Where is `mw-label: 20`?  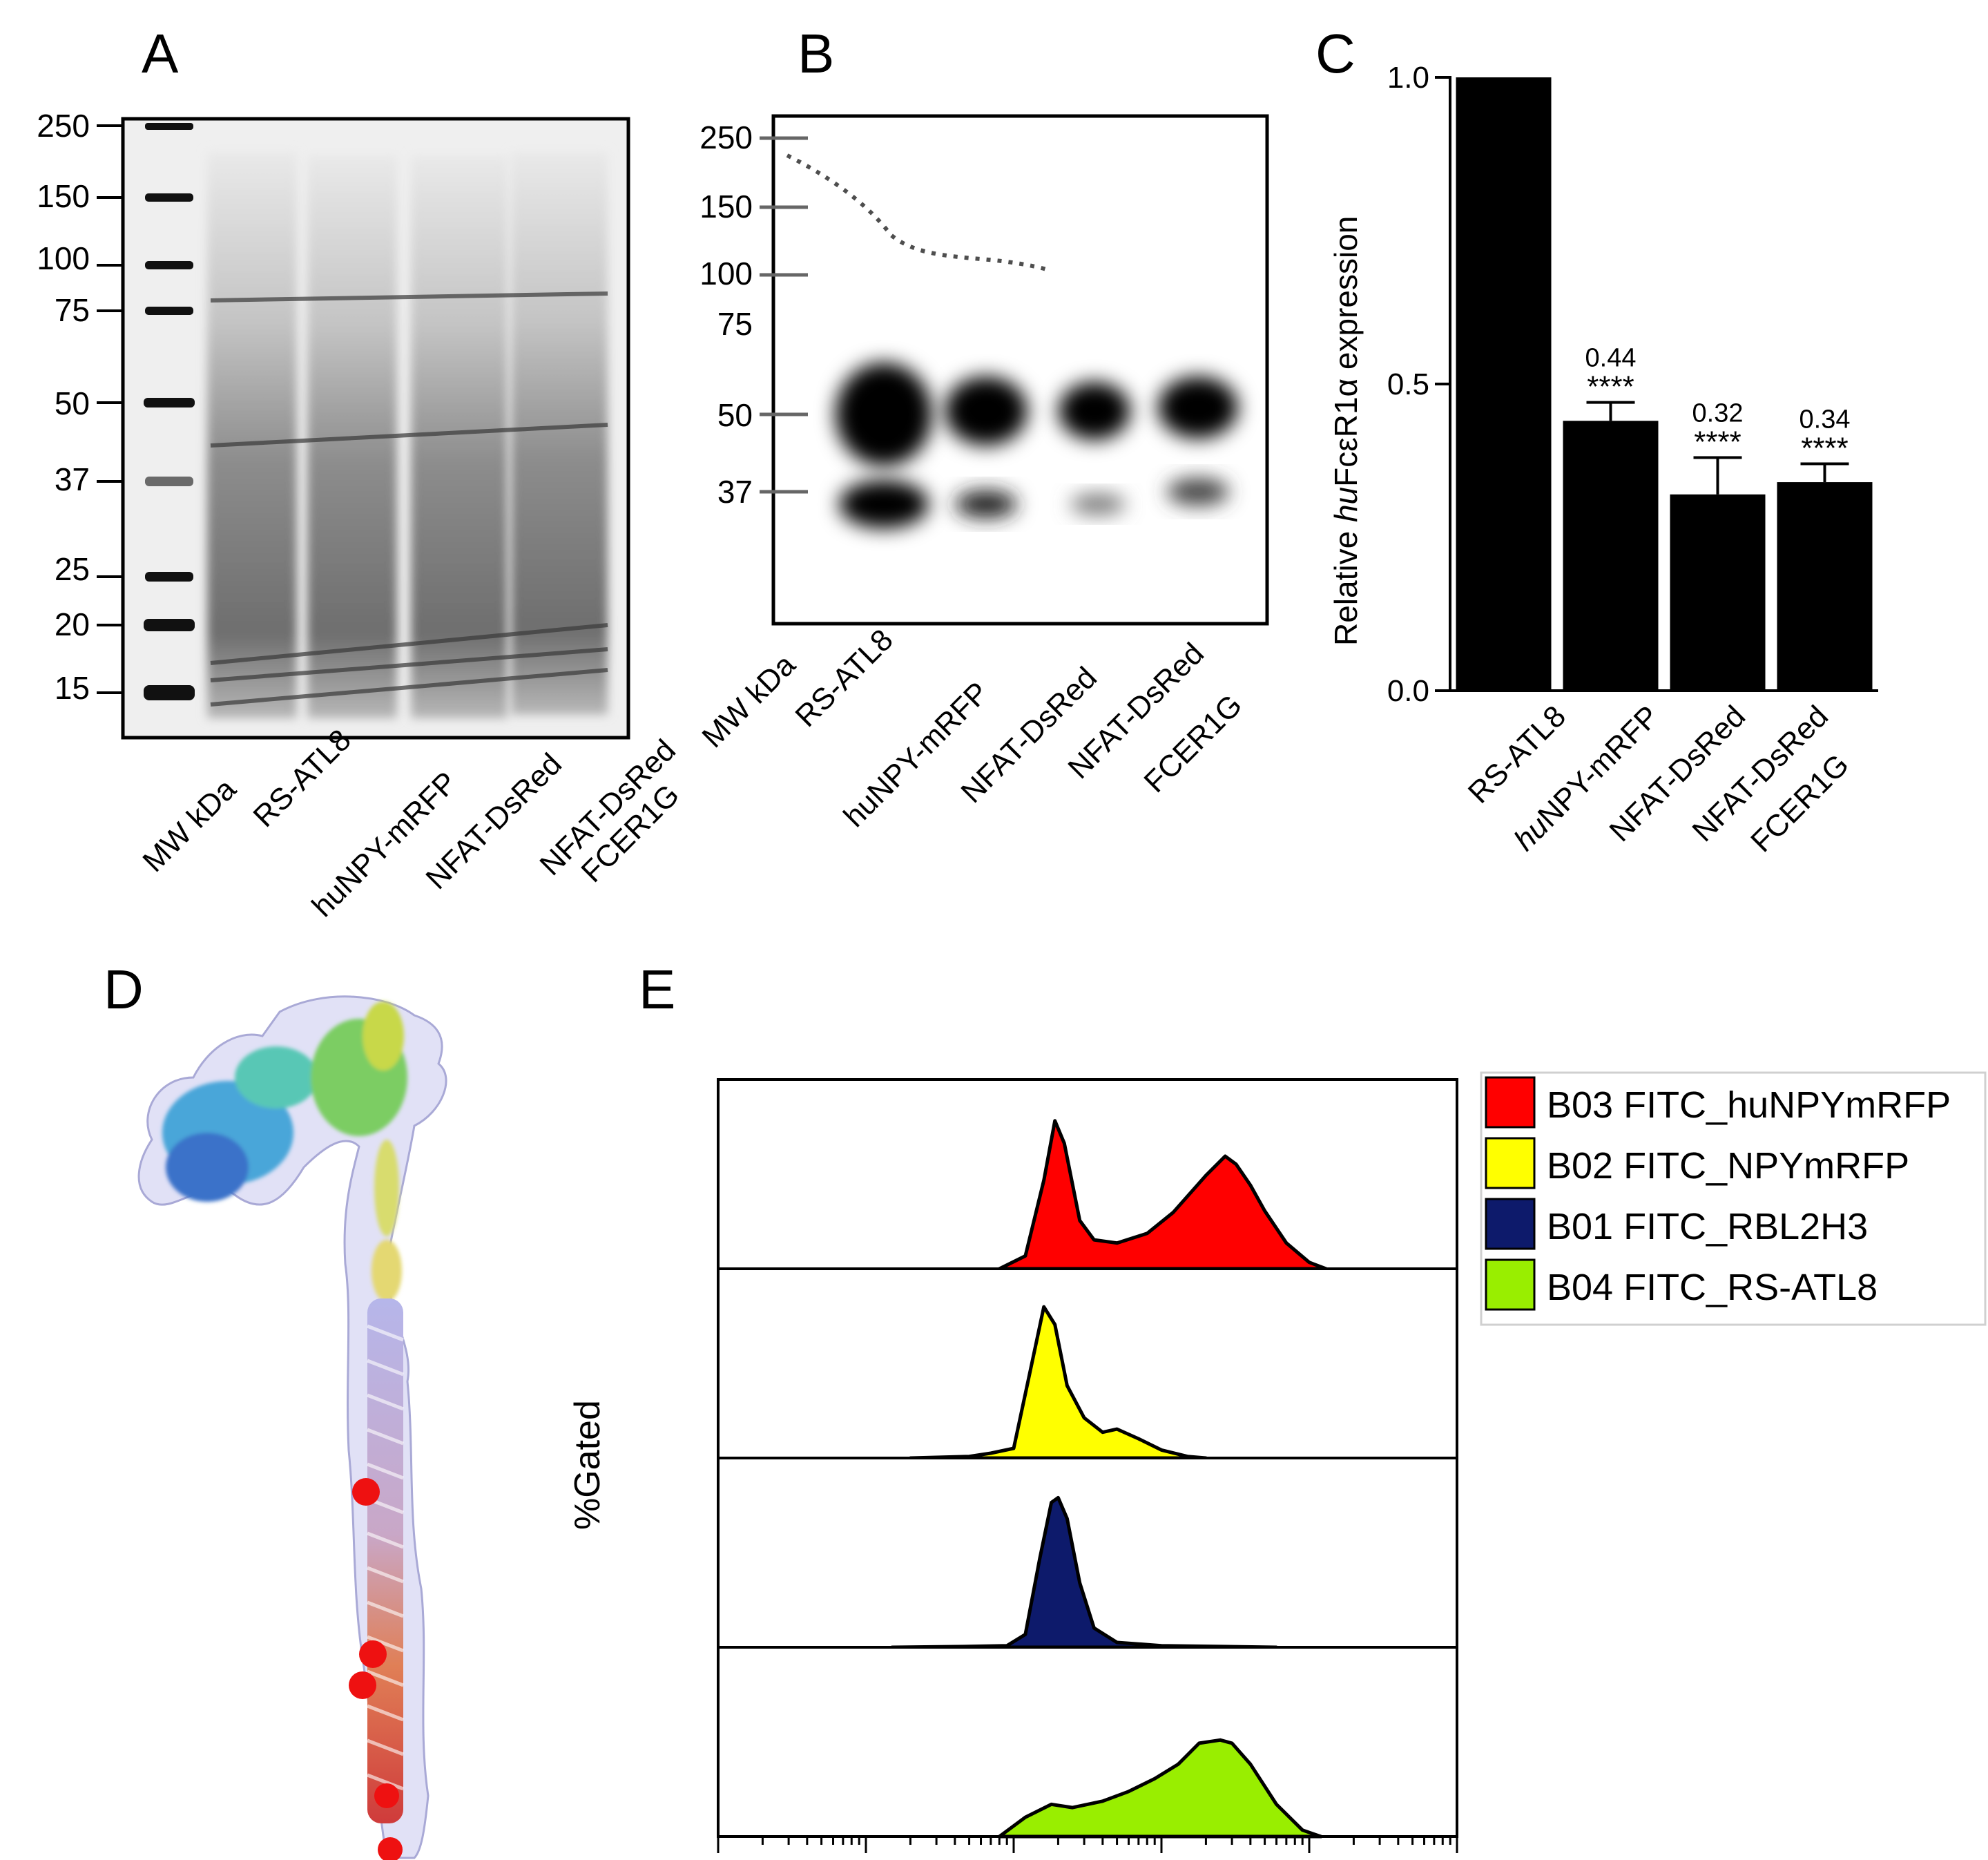
mw-label: 20 is located at coordinates (72, 624).